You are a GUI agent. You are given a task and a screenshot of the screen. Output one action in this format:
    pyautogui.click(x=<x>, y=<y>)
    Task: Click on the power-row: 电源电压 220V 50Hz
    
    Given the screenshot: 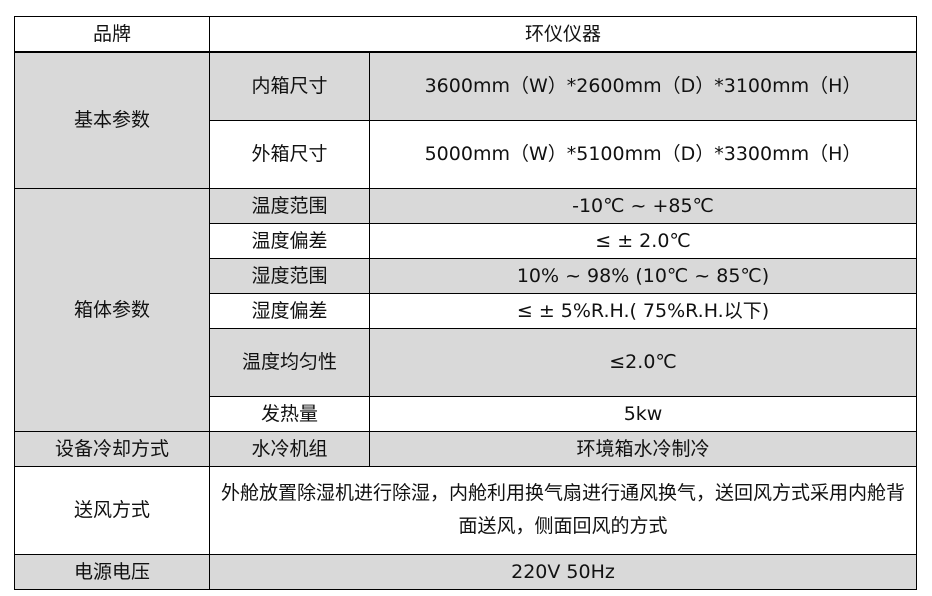 What is the action you would take?
    pyautogui.click(x=466, y=571)
    